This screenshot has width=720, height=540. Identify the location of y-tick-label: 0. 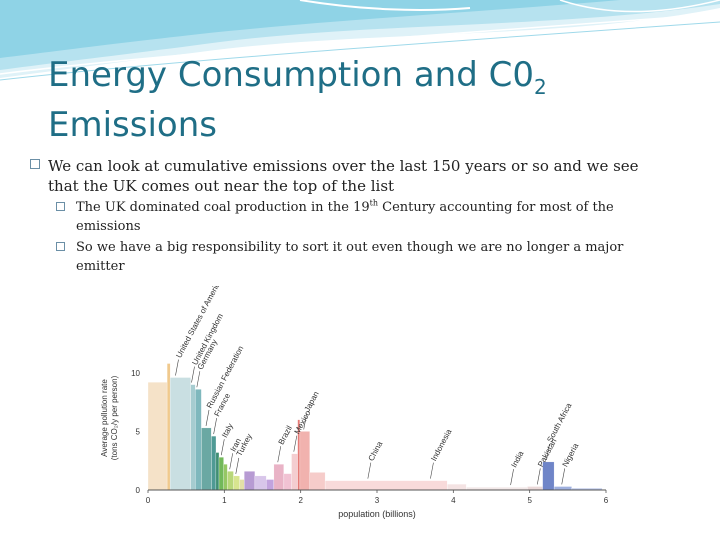
(138, 490).